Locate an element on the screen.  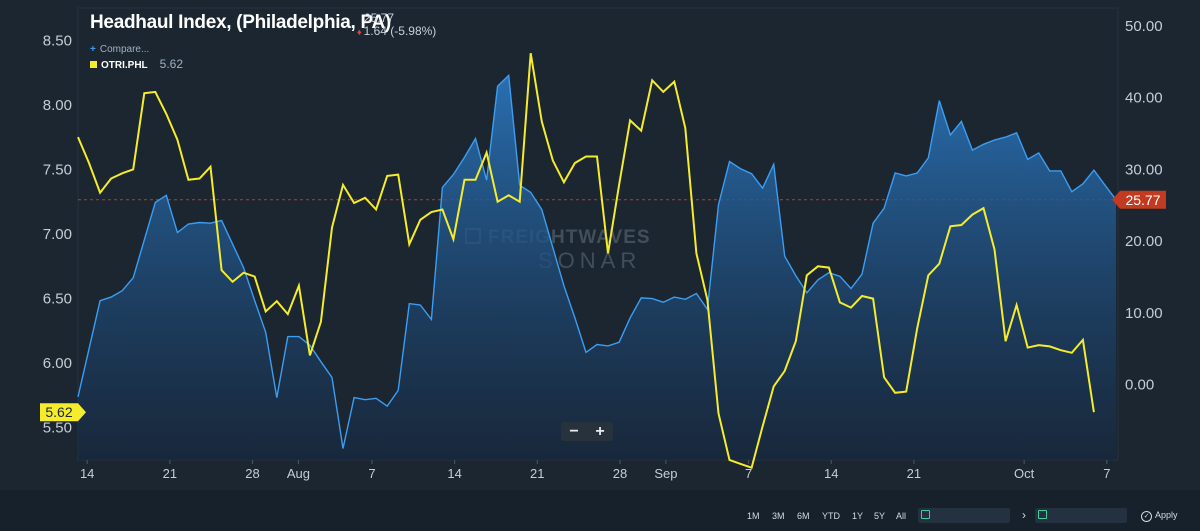
left-axis-tick-label: 5.50 is located at coordinates (57, 428).